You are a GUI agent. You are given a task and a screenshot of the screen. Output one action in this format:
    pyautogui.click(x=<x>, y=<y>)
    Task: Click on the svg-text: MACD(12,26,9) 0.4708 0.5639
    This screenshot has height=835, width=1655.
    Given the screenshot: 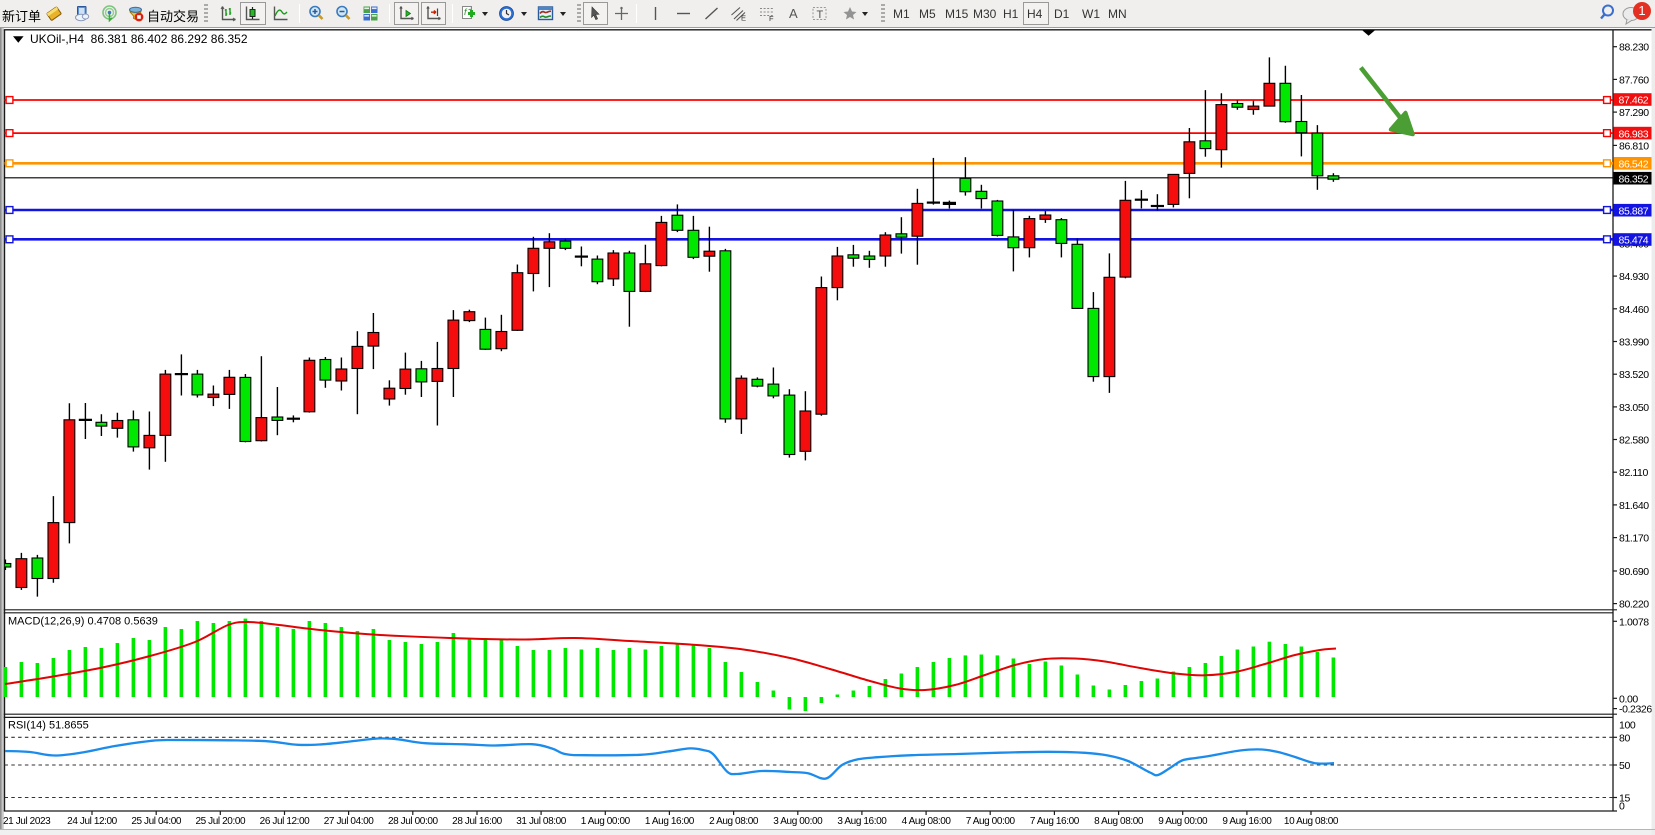 What is the action you would take?
    pyautogui.click(x=83, y=622)
    